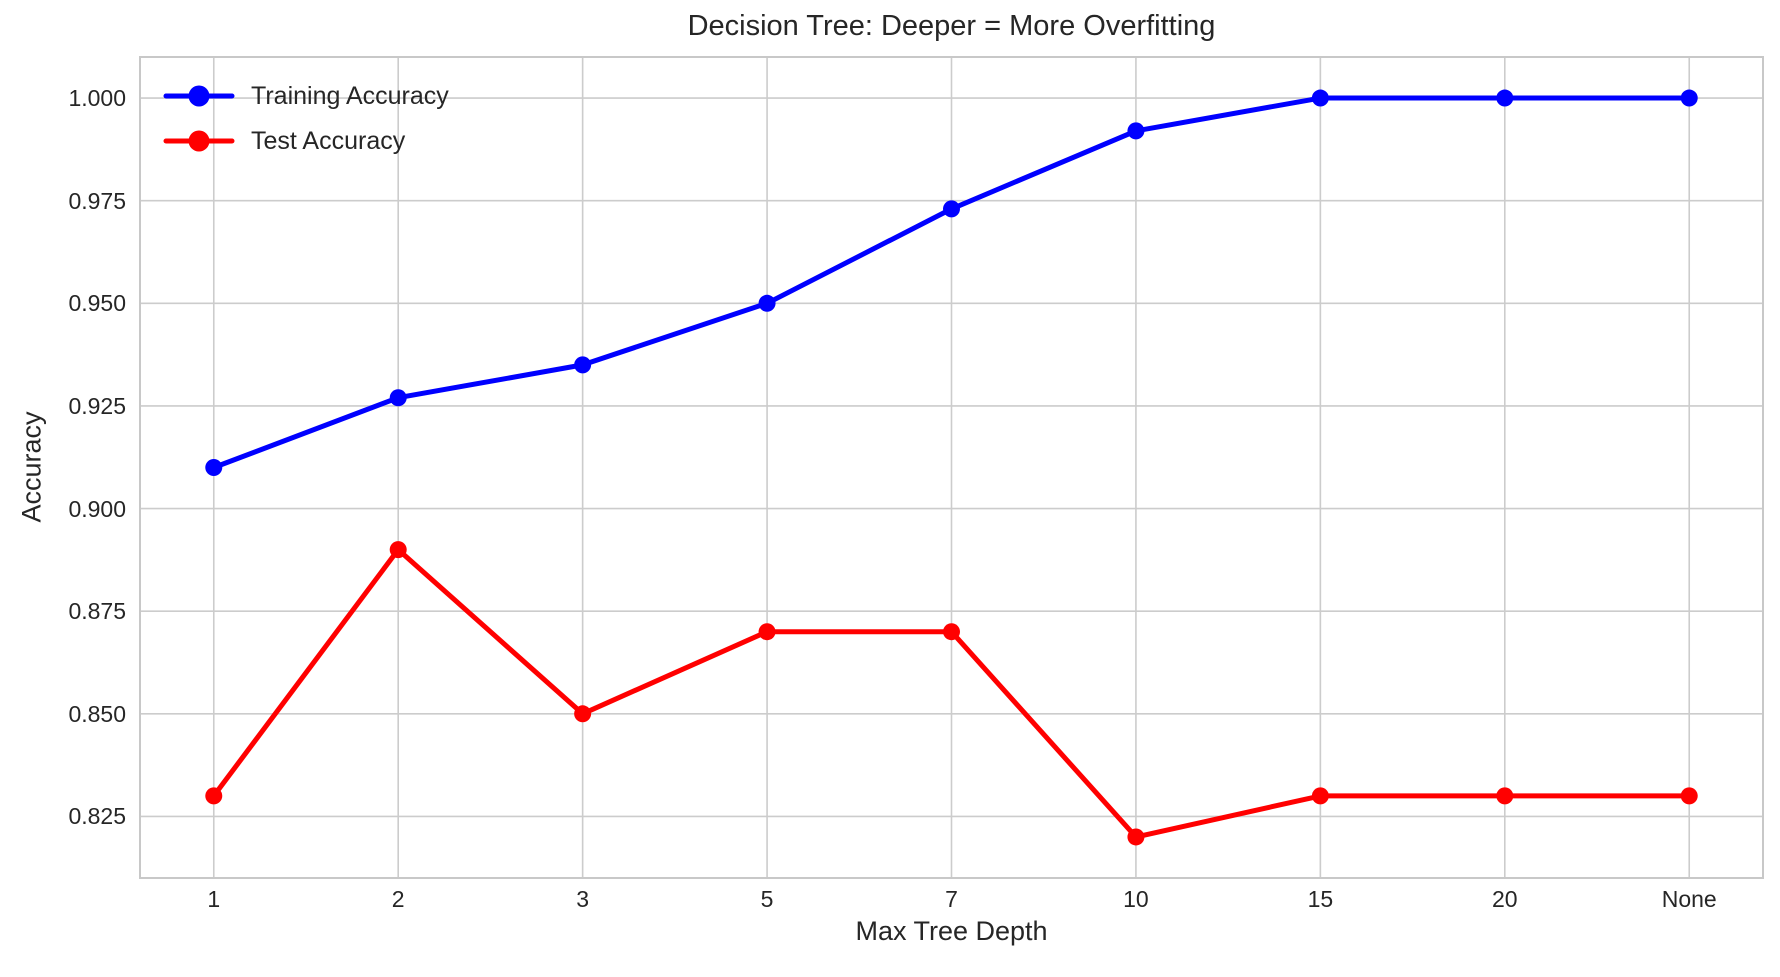  I want to click on x-tick-label: 15, so click(1320, 899).